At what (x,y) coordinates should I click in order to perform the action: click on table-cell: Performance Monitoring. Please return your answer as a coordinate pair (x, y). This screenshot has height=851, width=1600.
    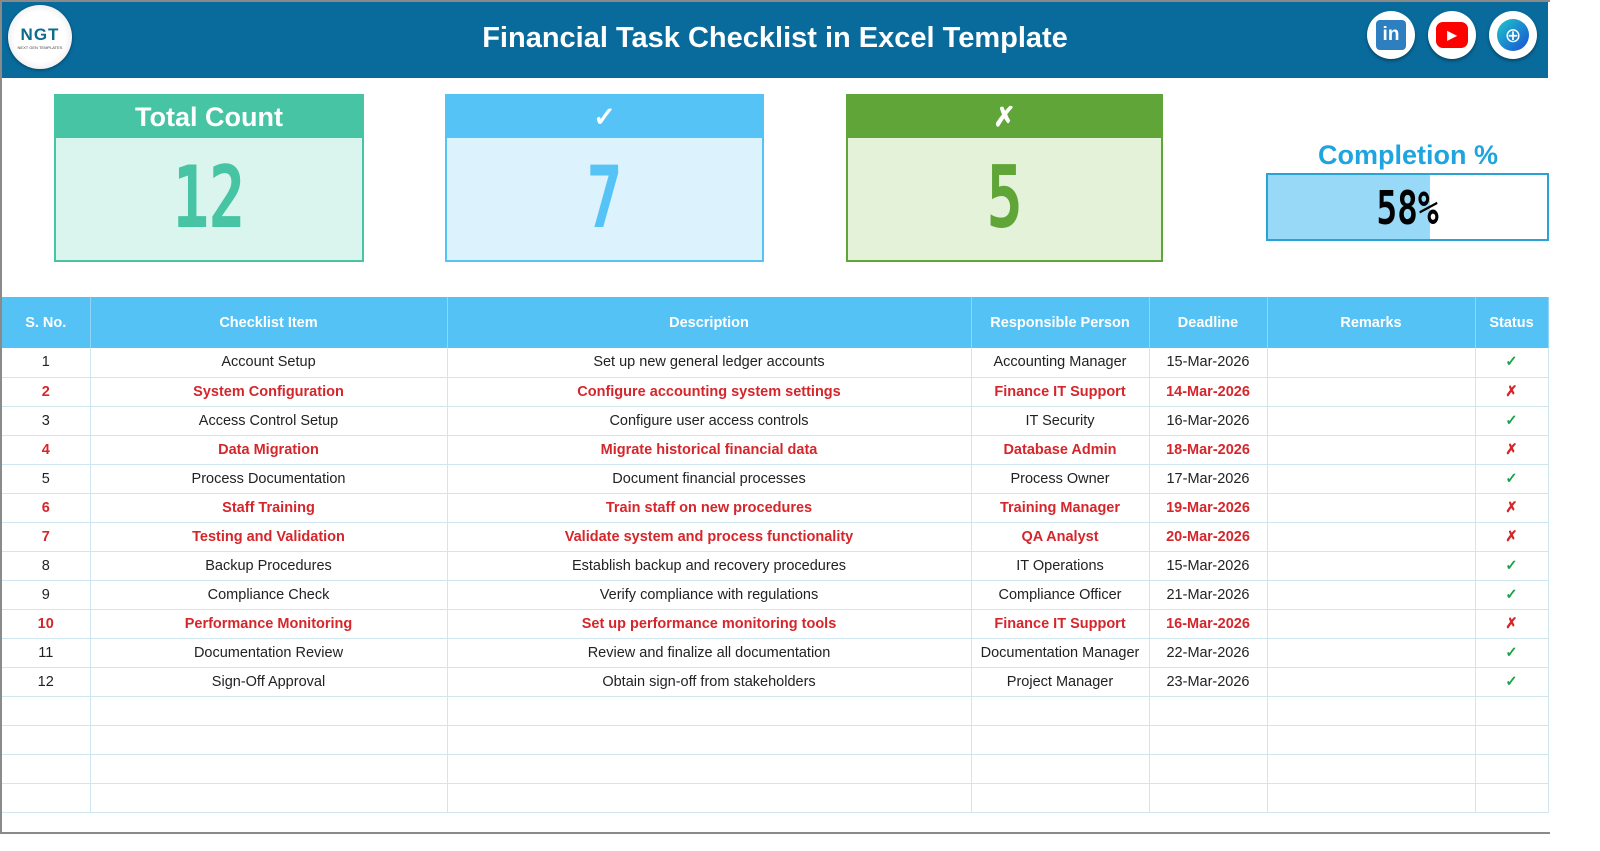
    Looking at the image, I should click on (269, 624).